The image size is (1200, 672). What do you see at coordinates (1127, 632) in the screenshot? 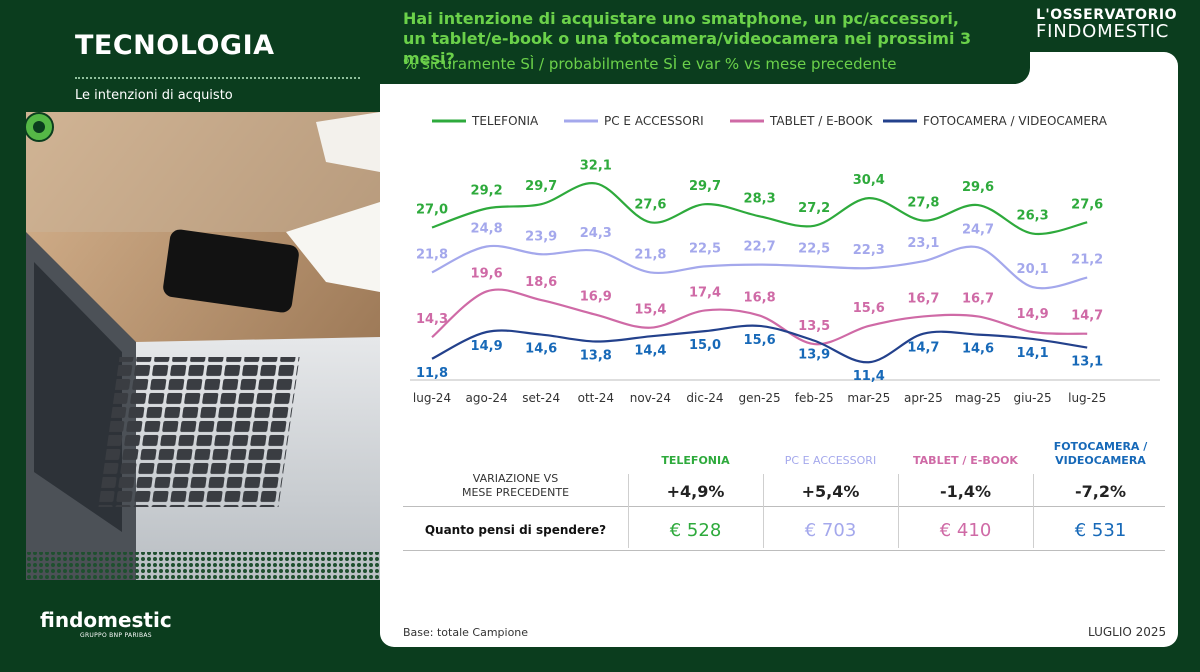
I see `report-date: LUGLIO 2025` at bounding box center [1127, 632].